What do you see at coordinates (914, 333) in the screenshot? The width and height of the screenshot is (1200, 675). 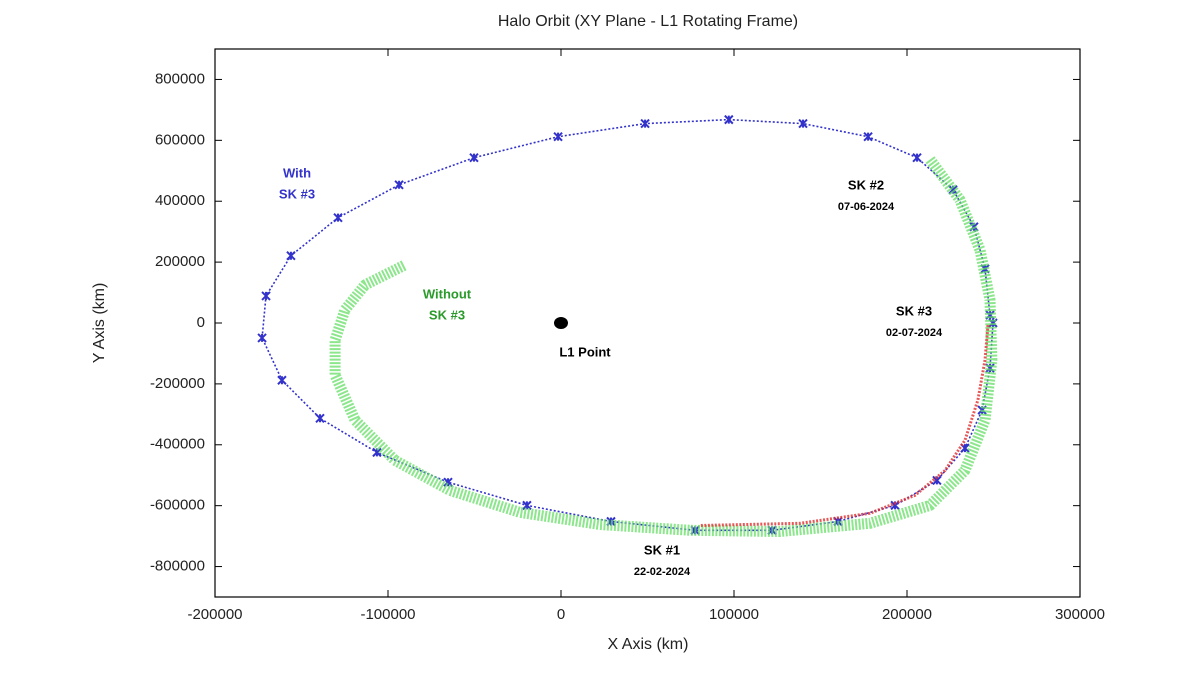 I see `annotation: 02-07-2024` at bounding box center [914, 333].